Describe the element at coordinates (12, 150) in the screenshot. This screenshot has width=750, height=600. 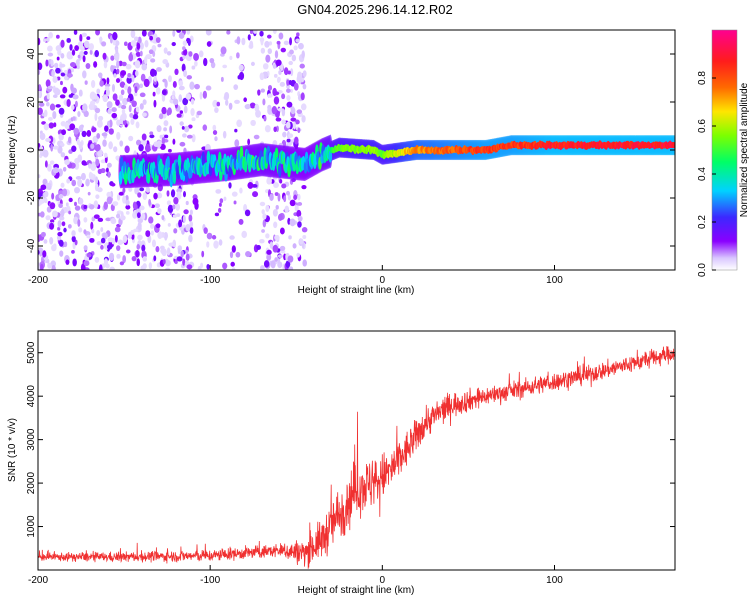
I see `top-y-axis-label: Frequency (Hz)` at that location.